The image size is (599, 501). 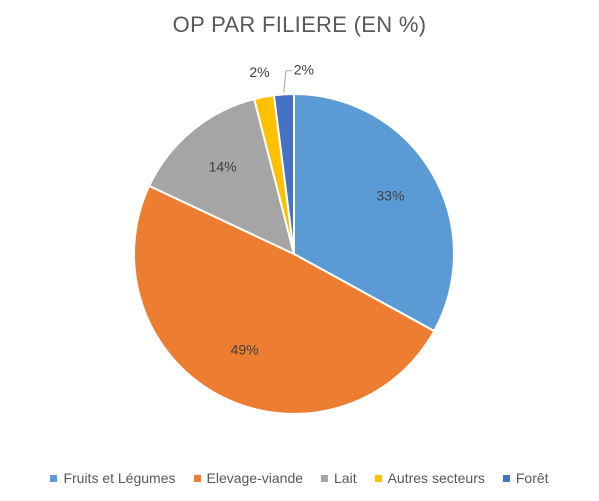 I want to click on legend-label: Elevage-viande, so click(x=255, y=478).